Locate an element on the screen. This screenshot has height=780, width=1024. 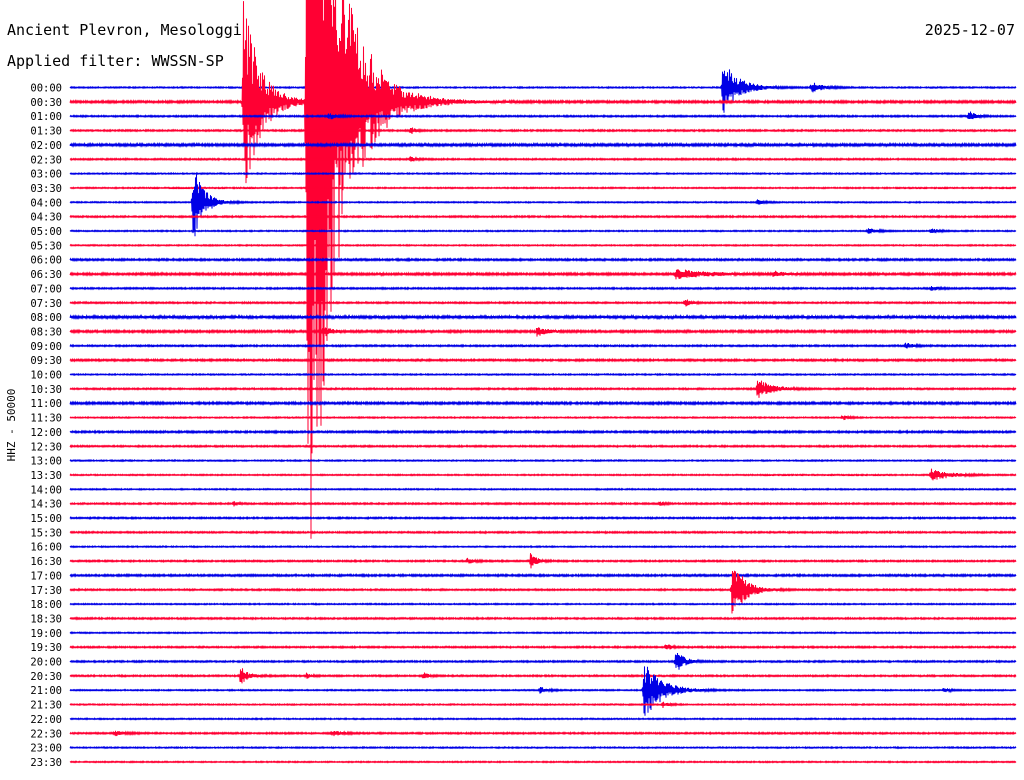
time-label: 00:00 is located at coordinates (46, 89).